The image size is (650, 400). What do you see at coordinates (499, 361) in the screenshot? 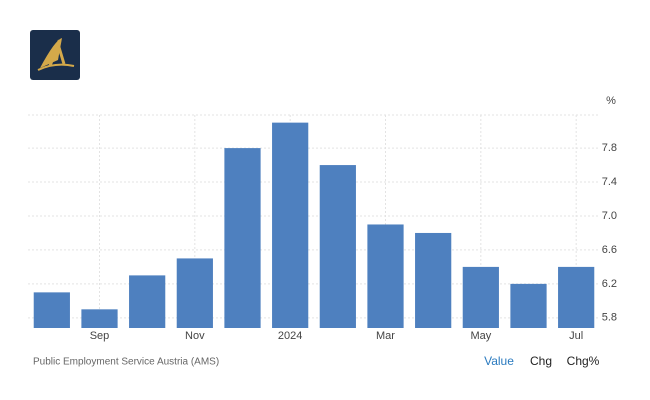
I see `value-button: Value` at bounding box center [499, 361].